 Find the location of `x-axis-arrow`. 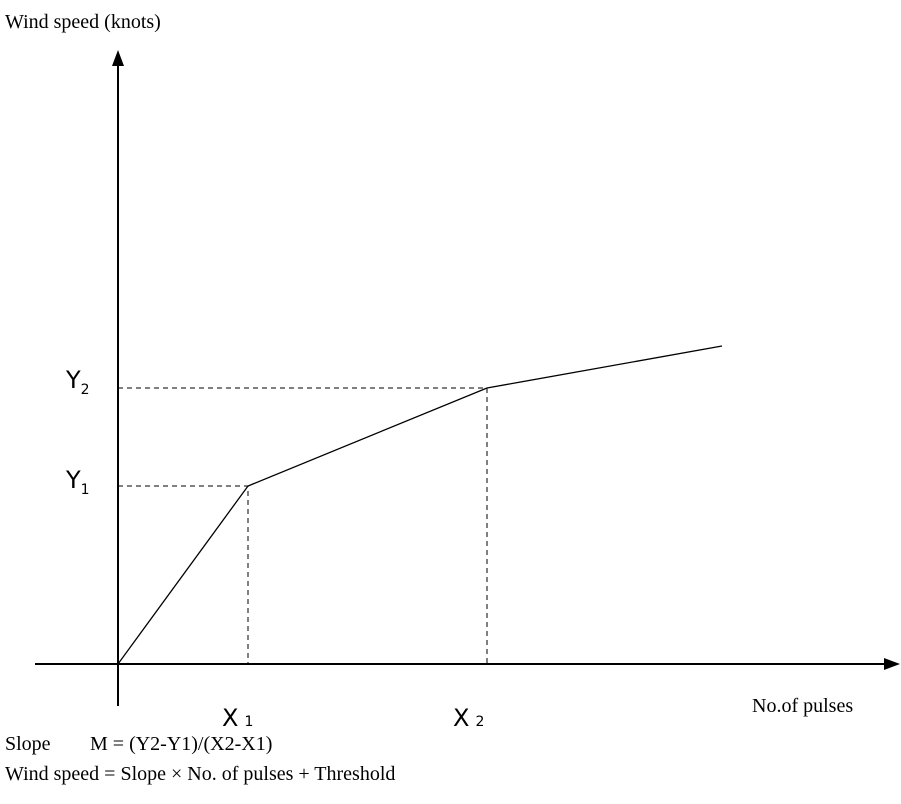

x-axis-arrow is located at coordinates (892, 664).